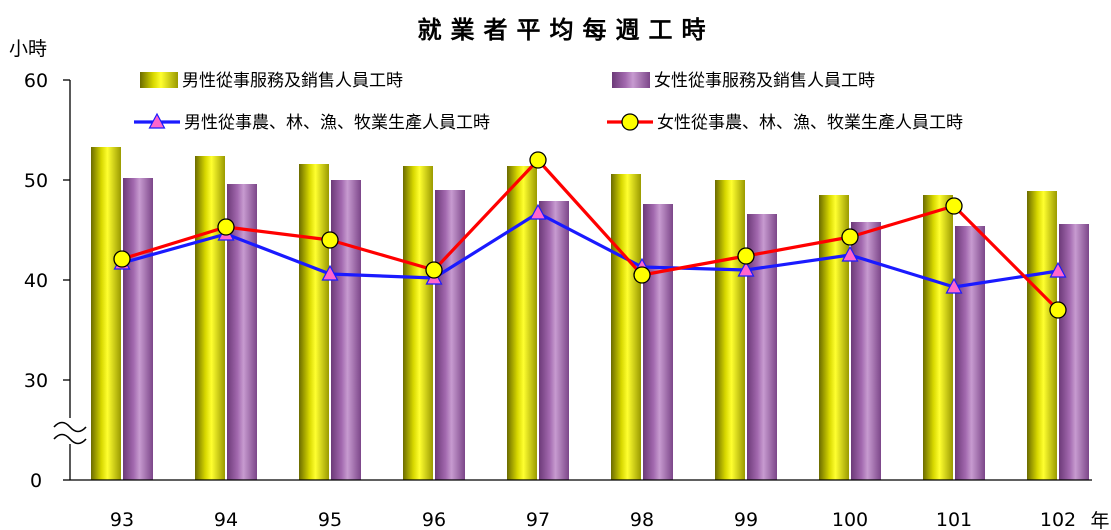 Image resolution: width=1111 pixels, height=530 pixels. I want to click on legend-marker-triangle-icon, so click(157, 120).